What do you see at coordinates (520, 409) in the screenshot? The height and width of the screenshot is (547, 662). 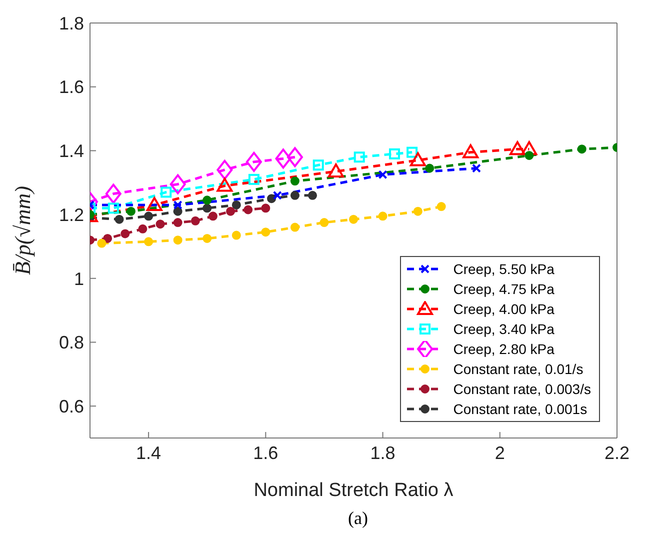 I see `legend-label: Constant rate, 0.001s` at bounding box center [520, 409].